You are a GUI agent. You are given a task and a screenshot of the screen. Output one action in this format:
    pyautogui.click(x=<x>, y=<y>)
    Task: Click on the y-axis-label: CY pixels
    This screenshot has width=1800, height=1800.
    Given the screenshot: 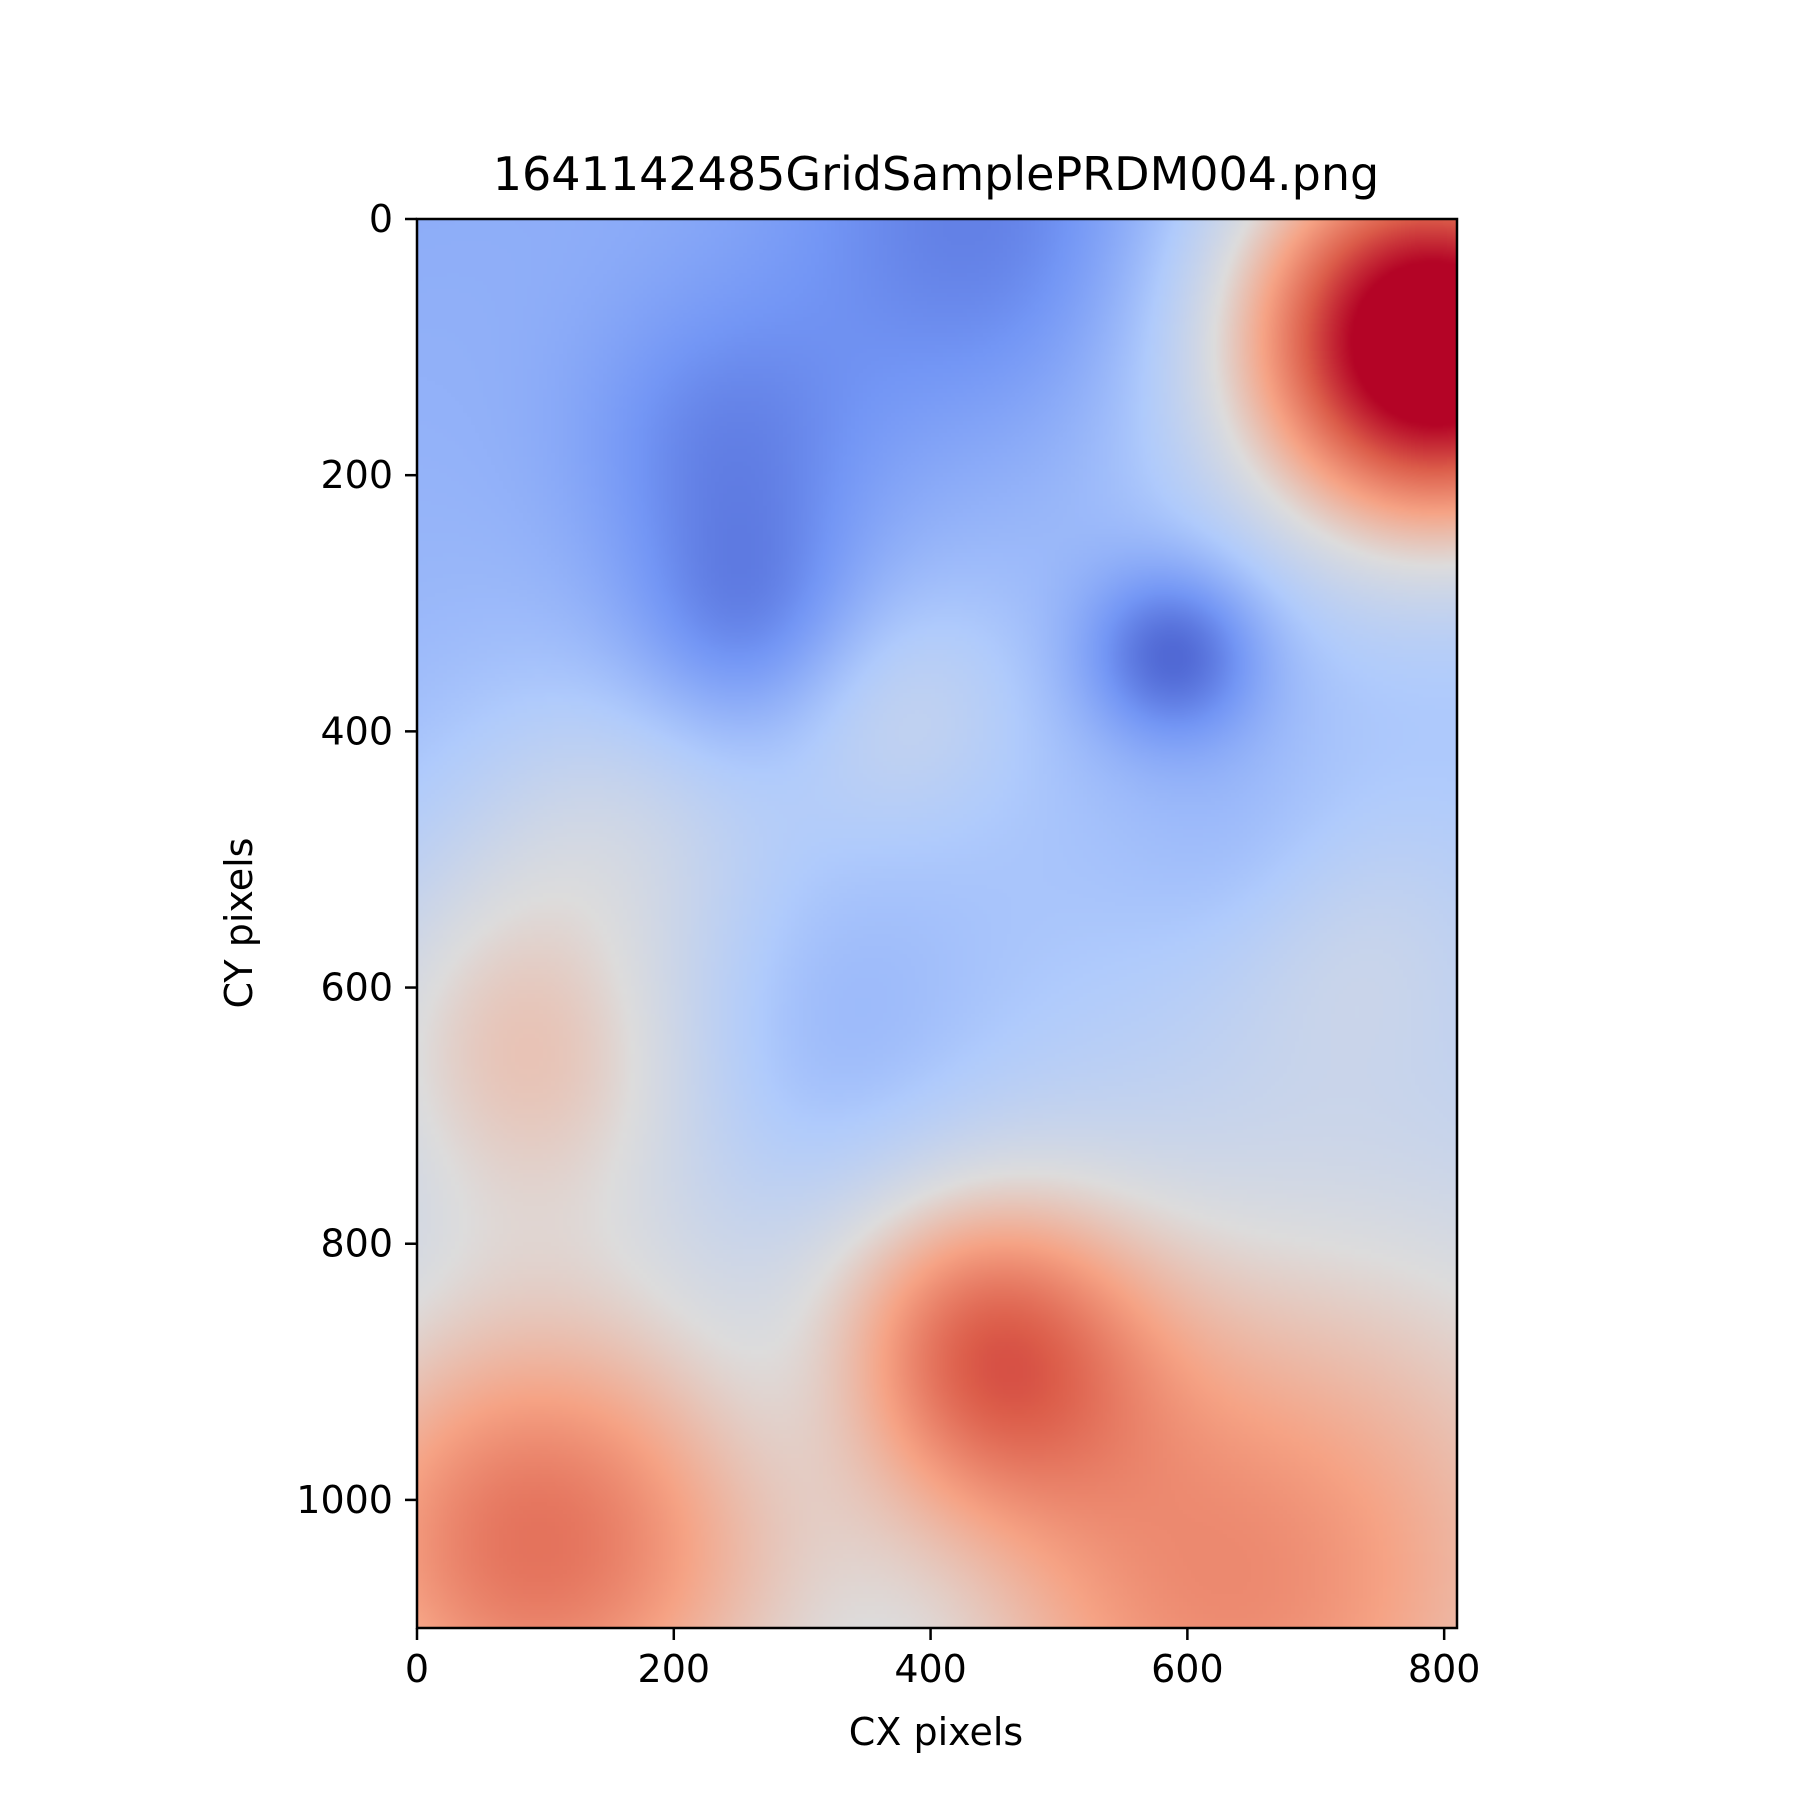 What is the action you would take?
    pyautogui.click(x=239, y=923)
    